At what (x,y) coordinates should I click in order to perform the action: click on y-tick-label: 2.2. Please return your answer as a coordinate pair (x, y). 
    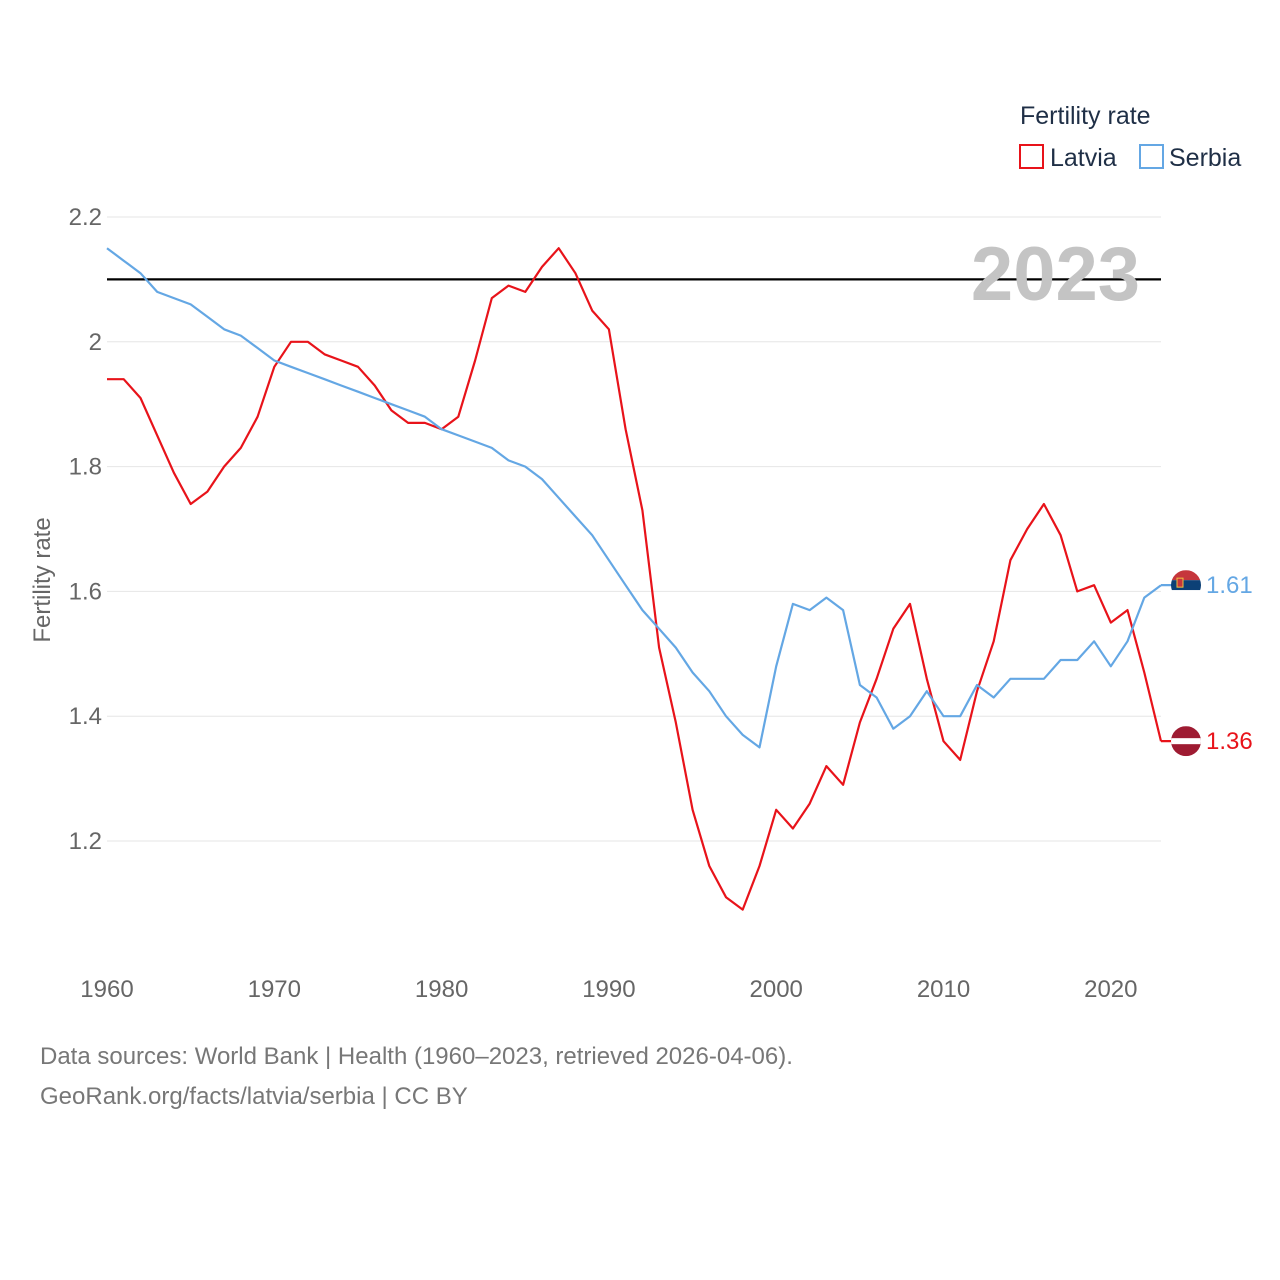
    Looking at the image, I should click on (85, 217).